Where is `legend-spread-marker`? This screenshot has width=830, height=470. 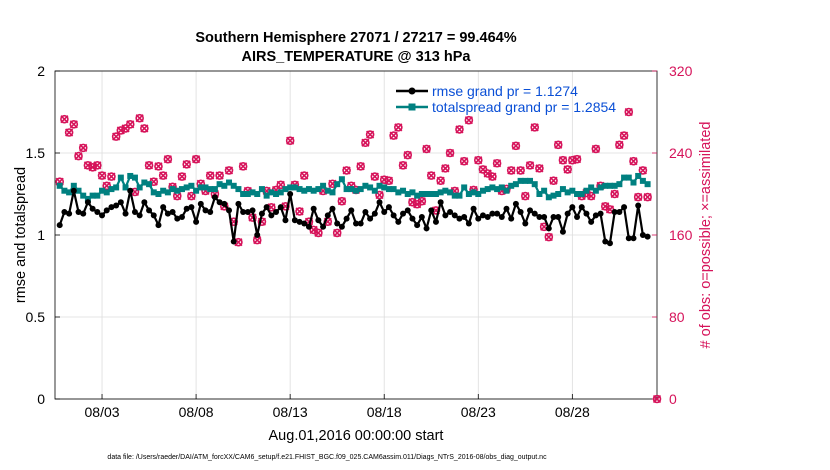
legend-spread-marker is located at coordinates (412, 107).